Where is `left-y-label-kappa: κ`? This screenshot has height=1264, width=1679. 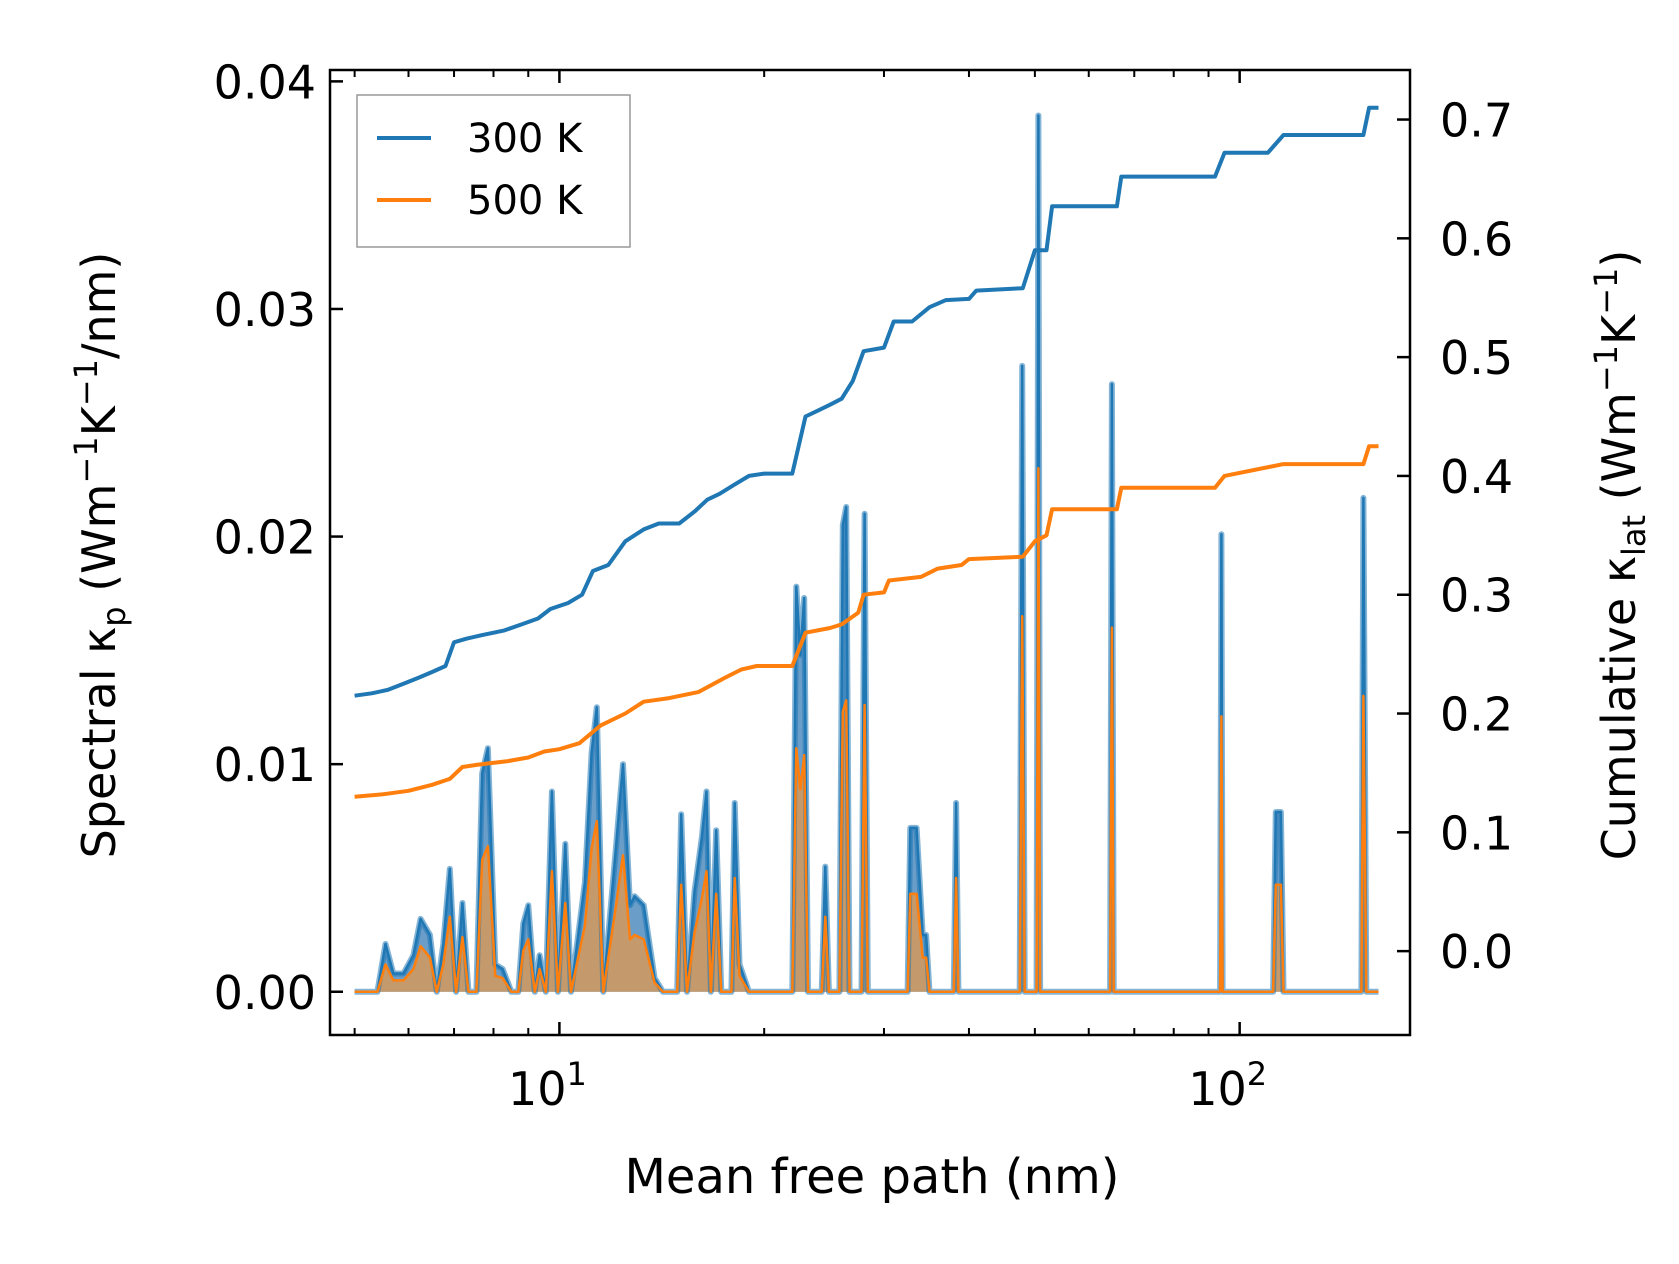
left-y-label-kappa: κ is located at coordinates (99, 640).